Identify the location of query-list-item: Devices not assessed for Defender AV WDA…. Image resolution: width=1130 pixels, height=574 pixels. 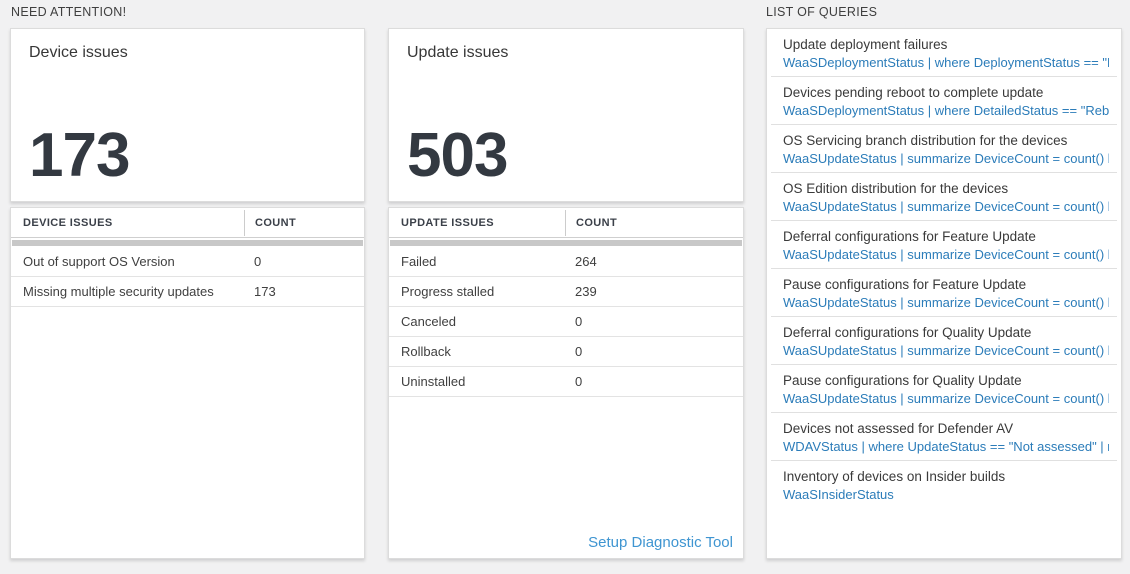
(944, 437).